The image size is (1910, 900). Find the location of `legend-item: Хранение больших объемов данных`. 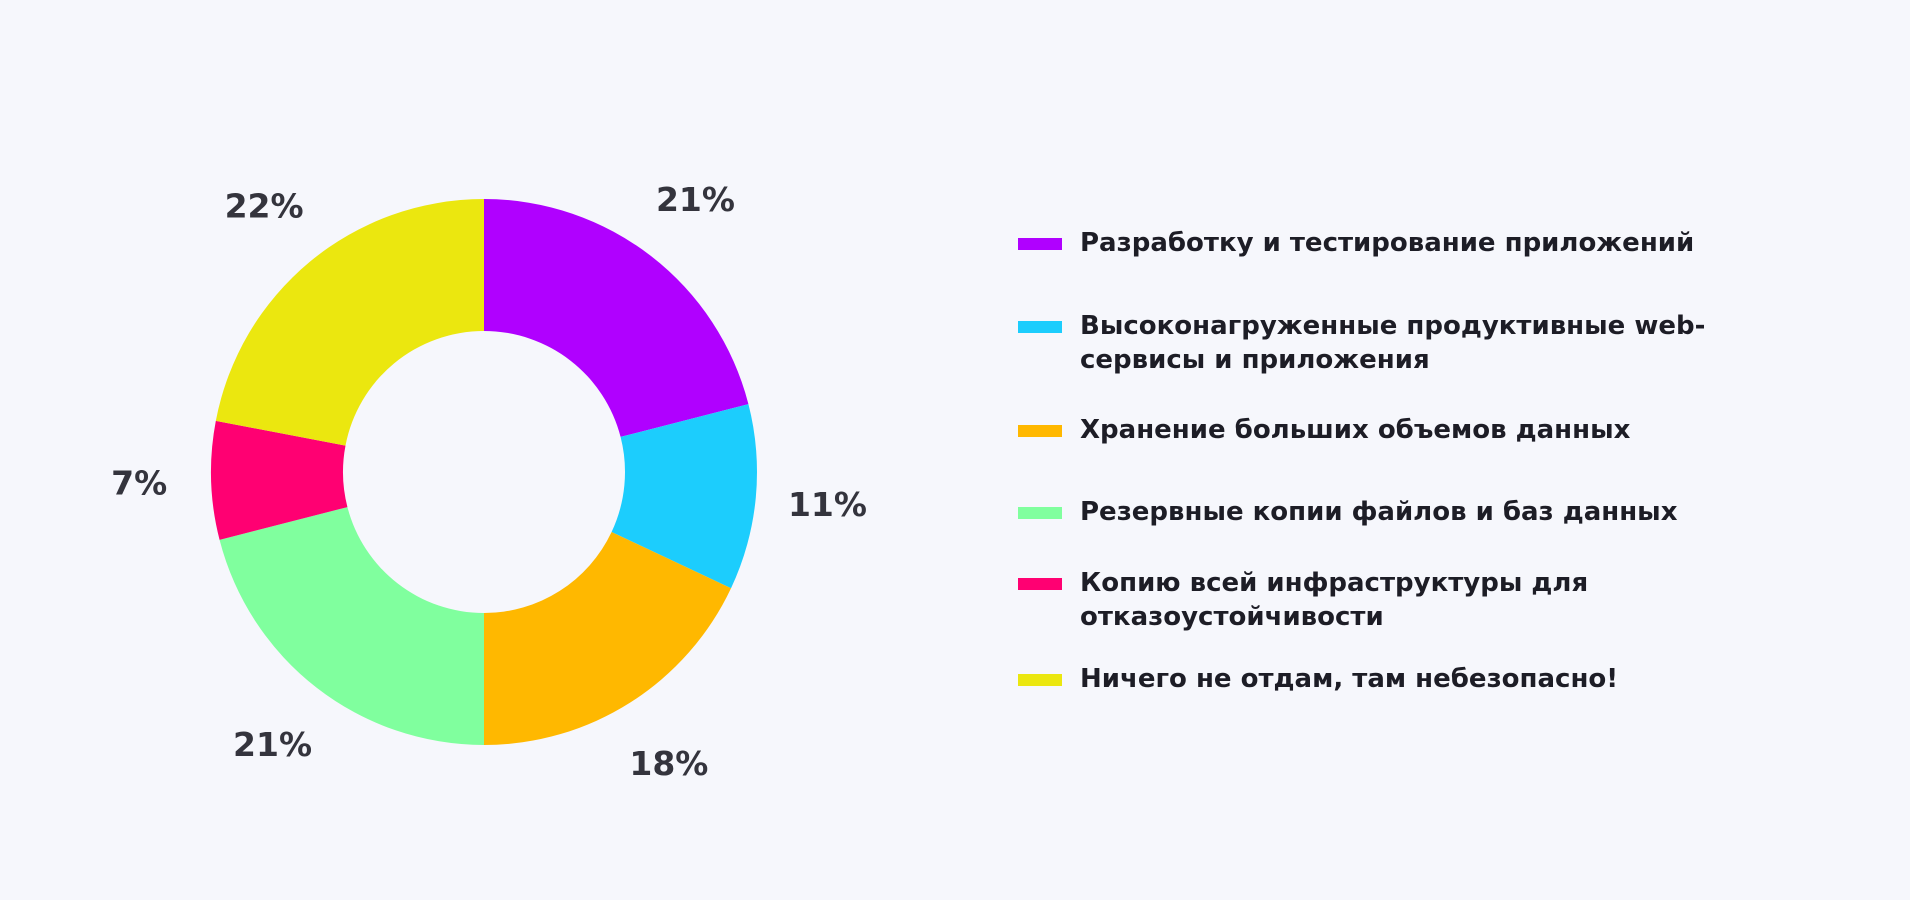

legend-item: Хранение больших объемов данных is located at coordinates (1369, 430).